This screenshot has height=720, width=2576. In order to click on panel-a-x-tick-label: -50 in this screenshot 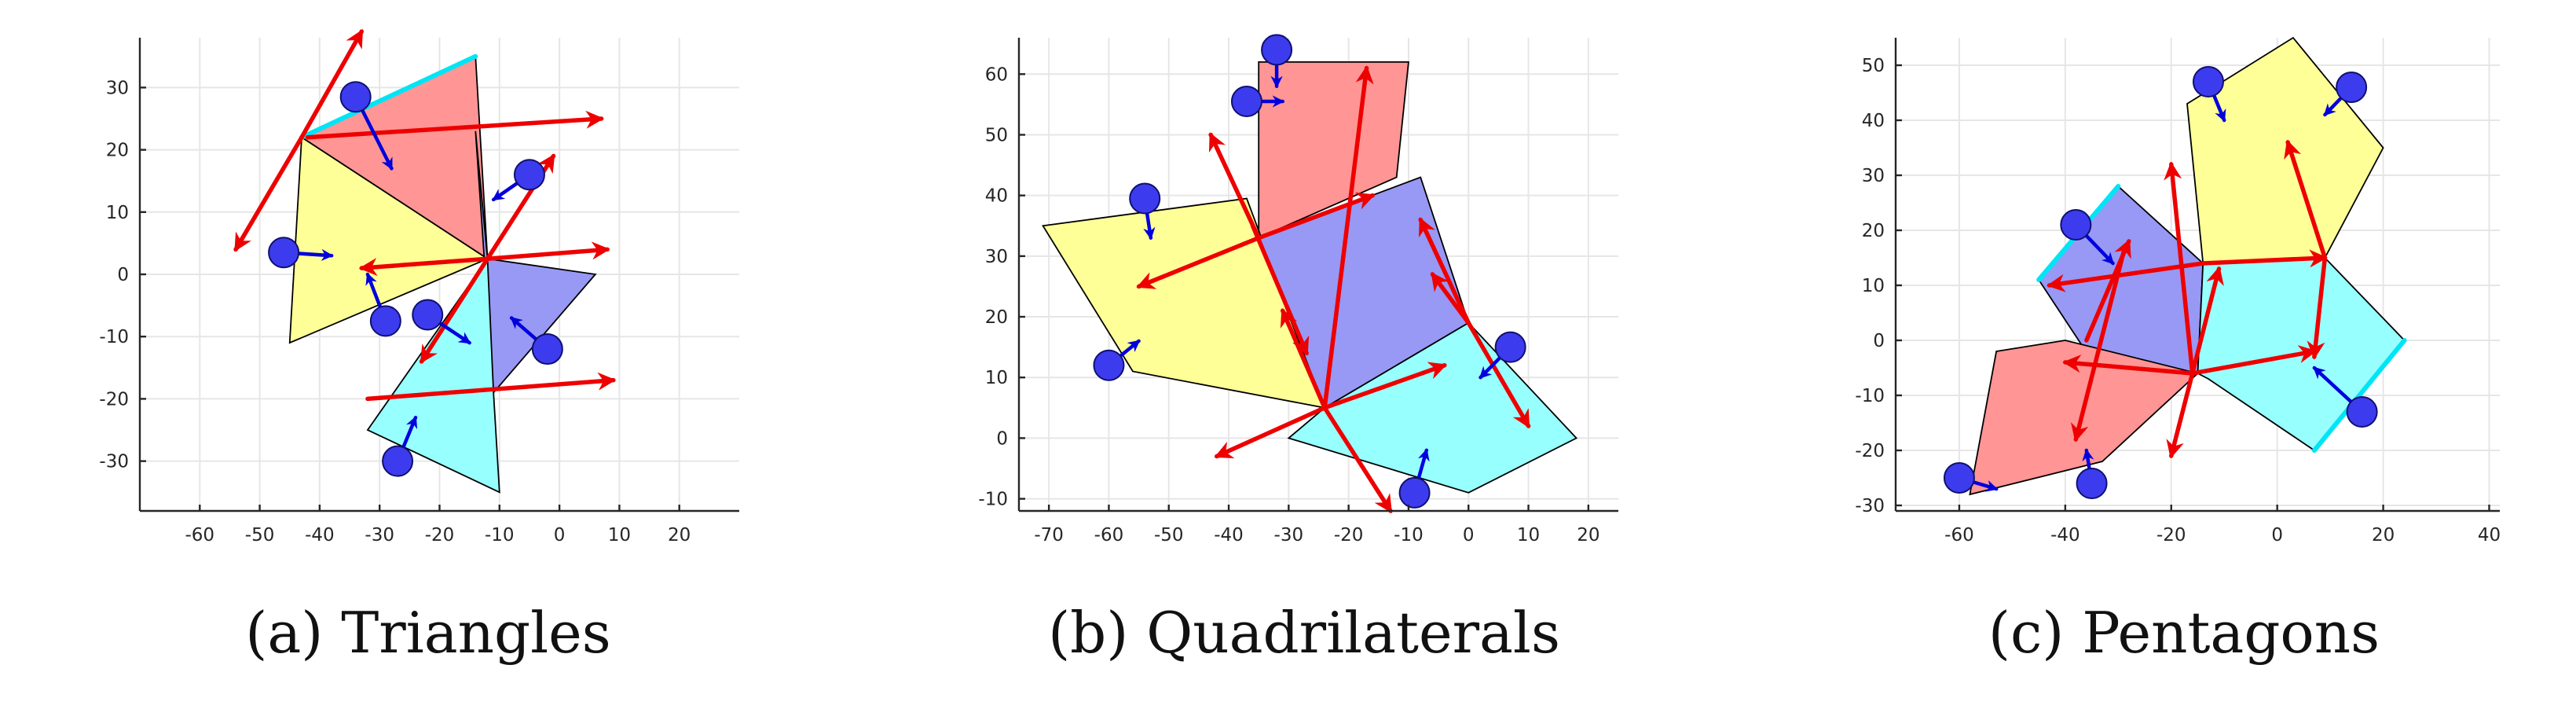, I will do `click(260, 535)`.